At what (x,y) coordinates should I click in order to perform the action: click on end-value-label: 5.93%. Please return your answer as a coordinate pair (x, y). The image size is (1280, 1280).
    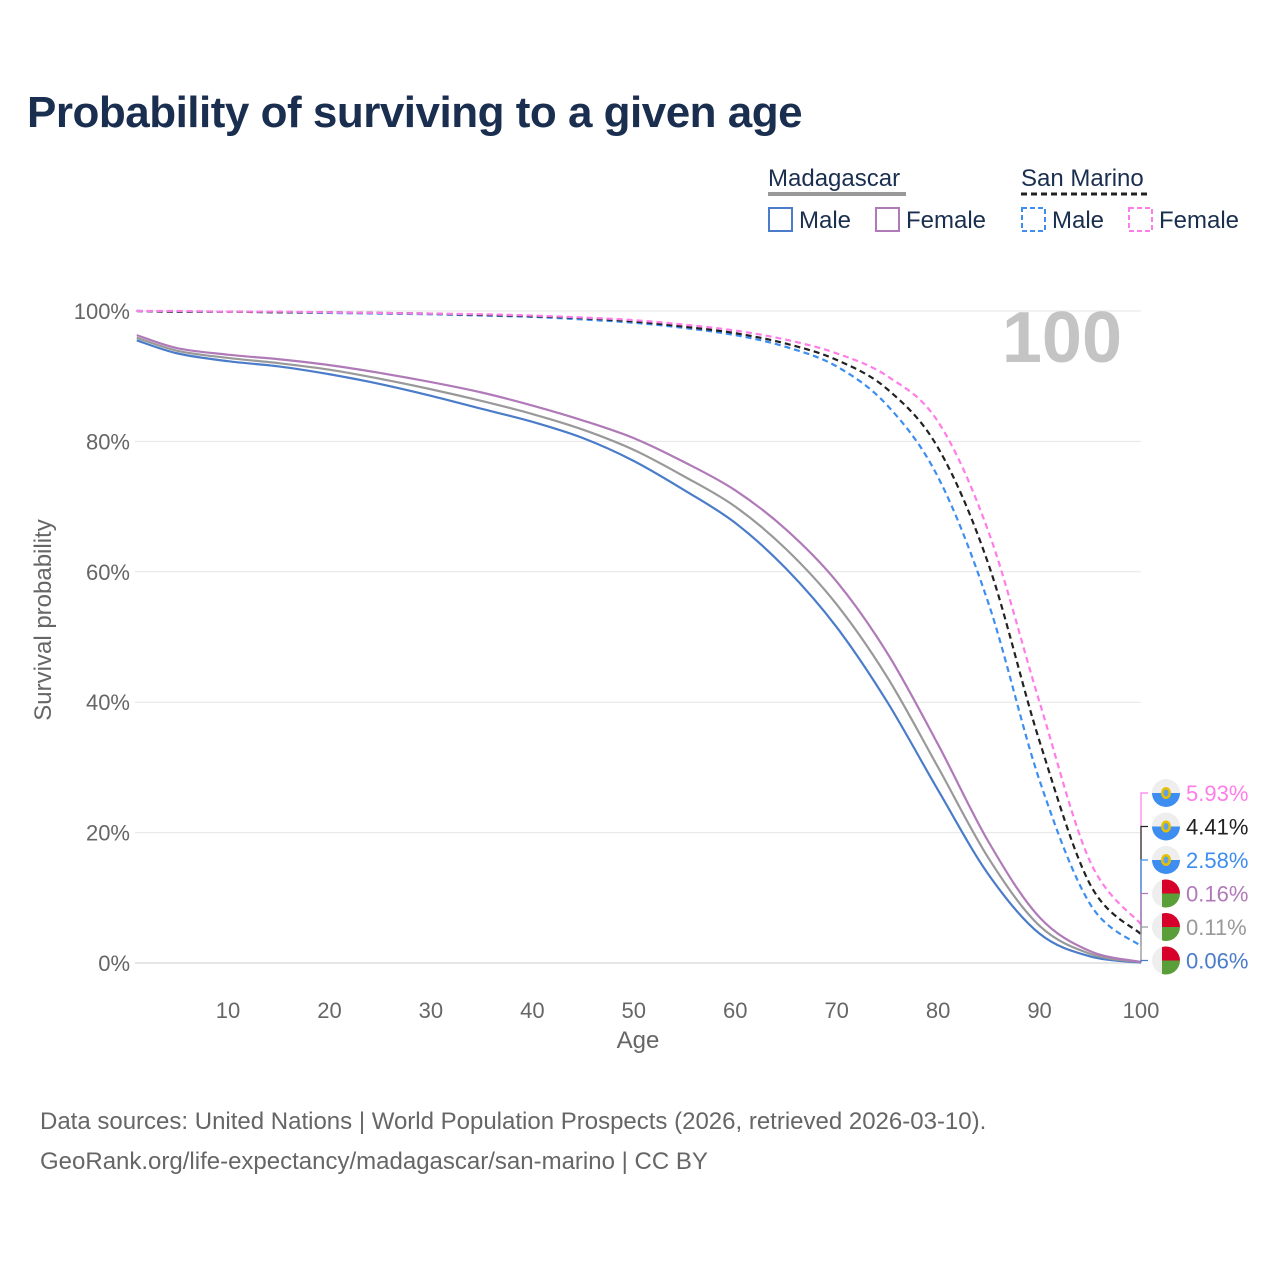
    Looking at the image, I should click on (1217, 793).